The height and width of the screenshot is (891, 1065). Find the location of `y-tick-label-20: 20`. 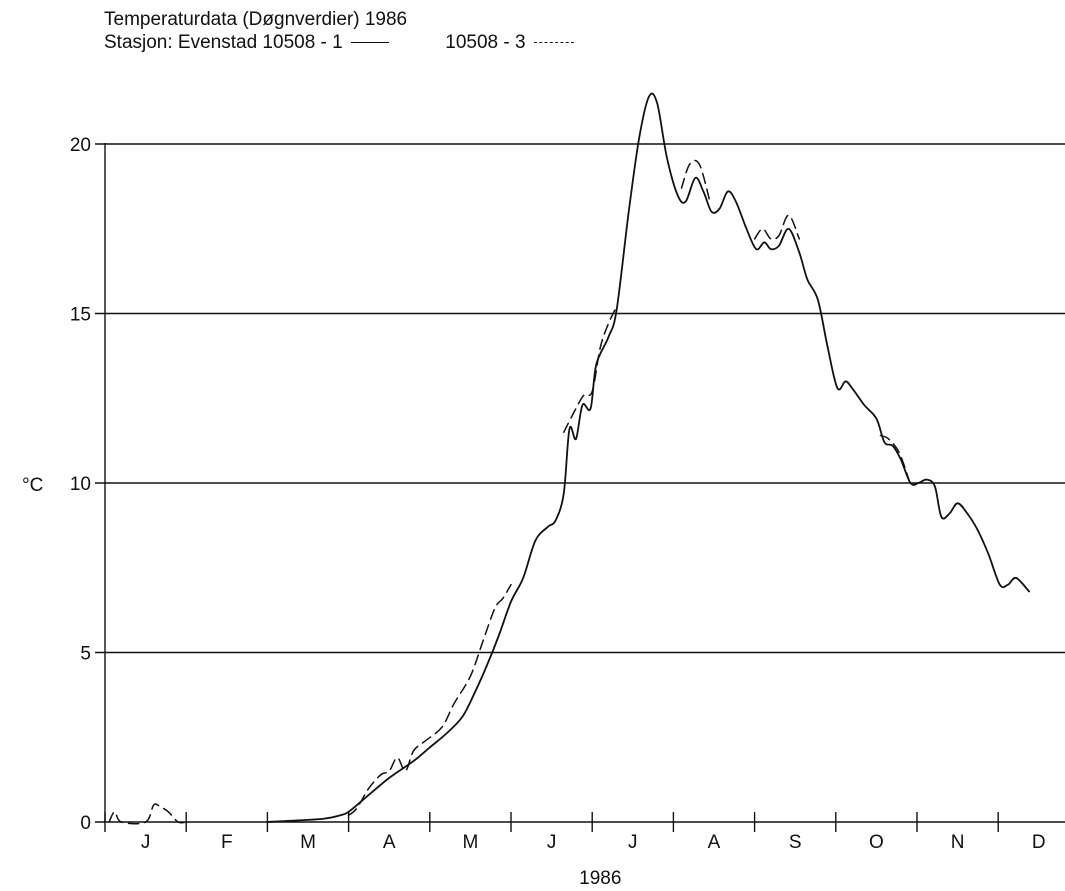

y-tick-label-20: 20 is located at coordinates (80, 145).